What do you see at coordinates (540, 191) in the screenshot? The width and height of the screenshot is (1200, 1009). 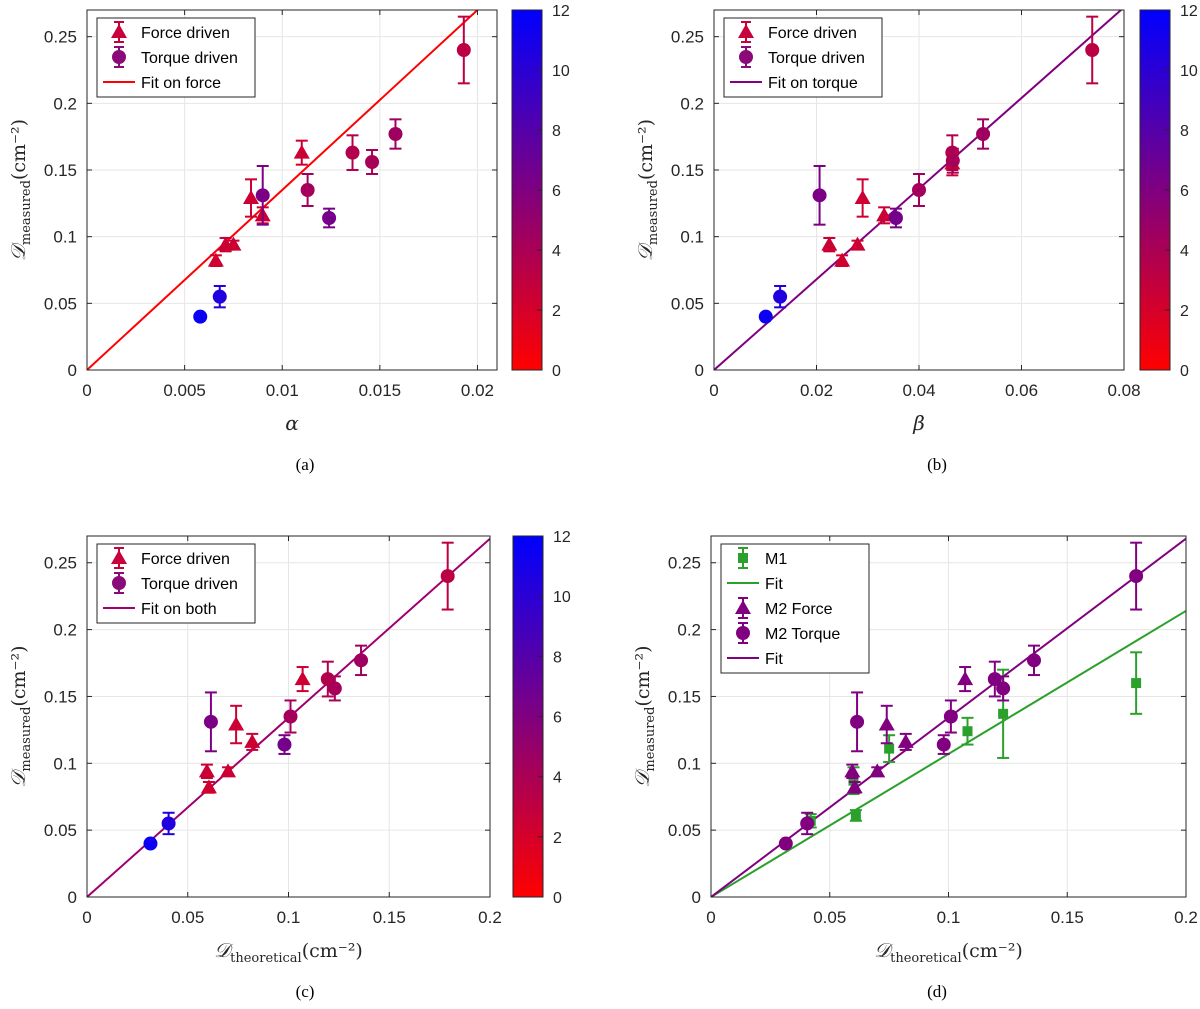 I see `colorbar: 0 2 4 6 8 10 12` at bounding box center [540, 191].